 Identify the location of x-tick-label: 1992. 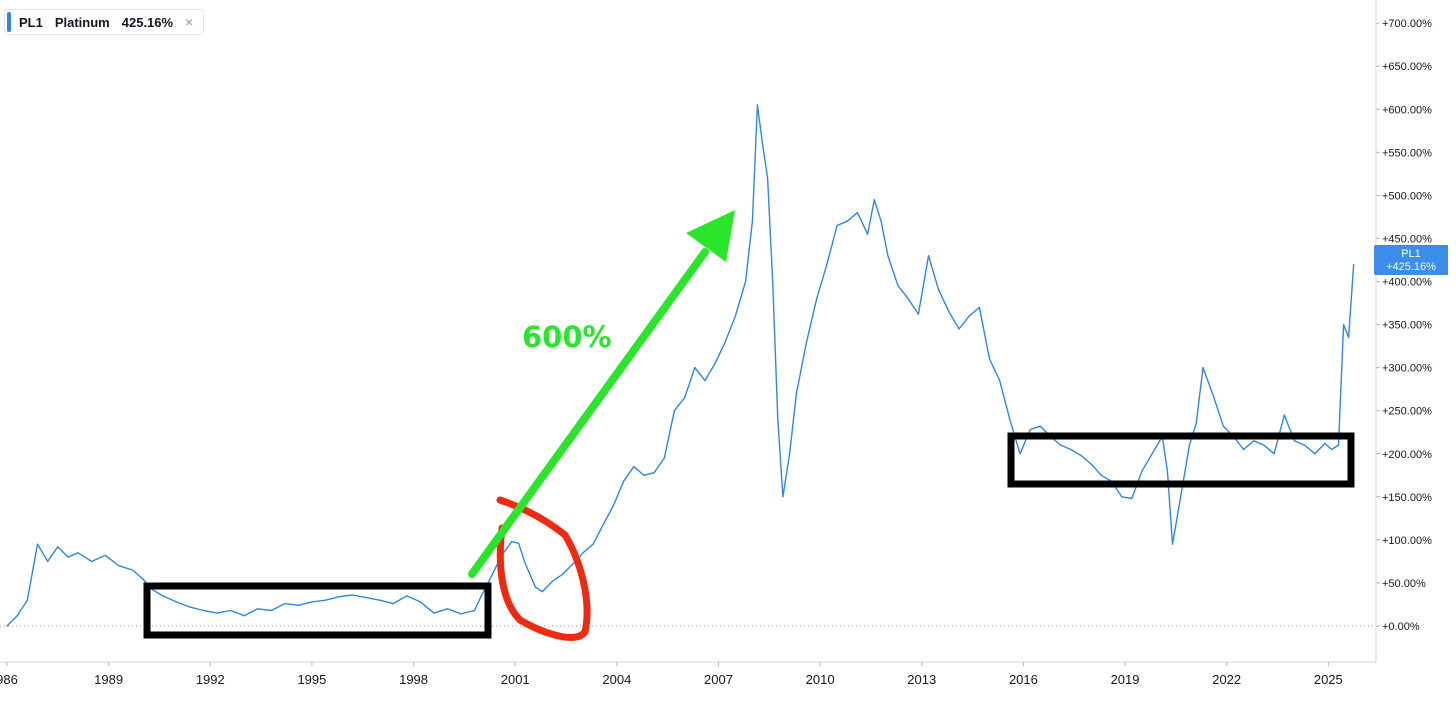
(210, 679).